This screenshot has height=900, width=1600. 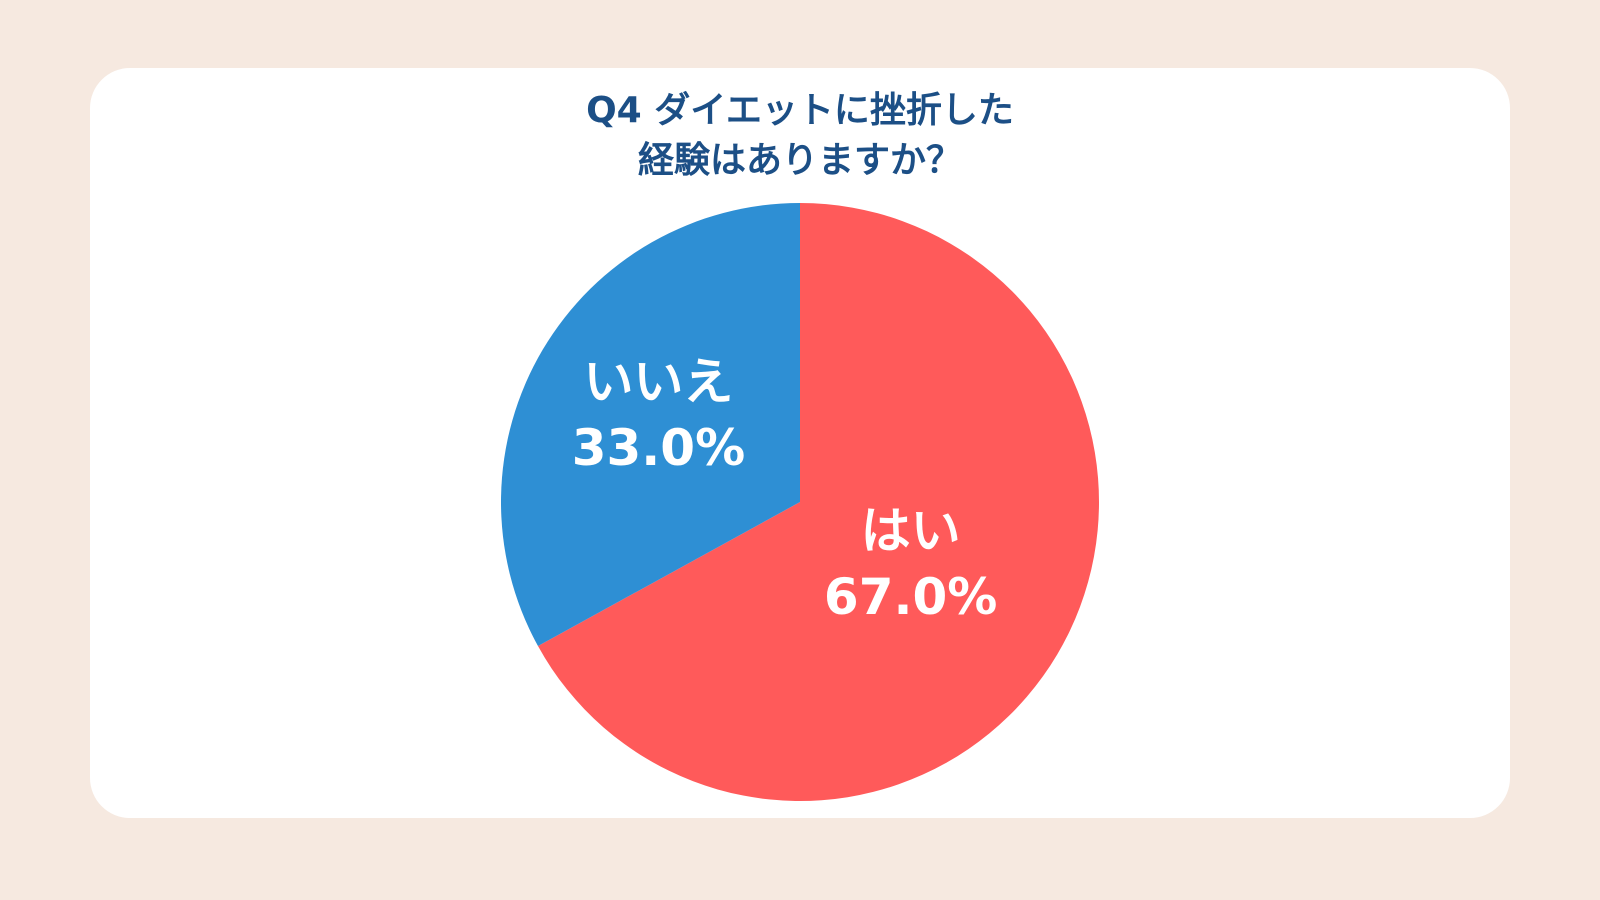 I want to click on chart-title: Q4 ダイエットに挫折した, so click(x=800, y=110).